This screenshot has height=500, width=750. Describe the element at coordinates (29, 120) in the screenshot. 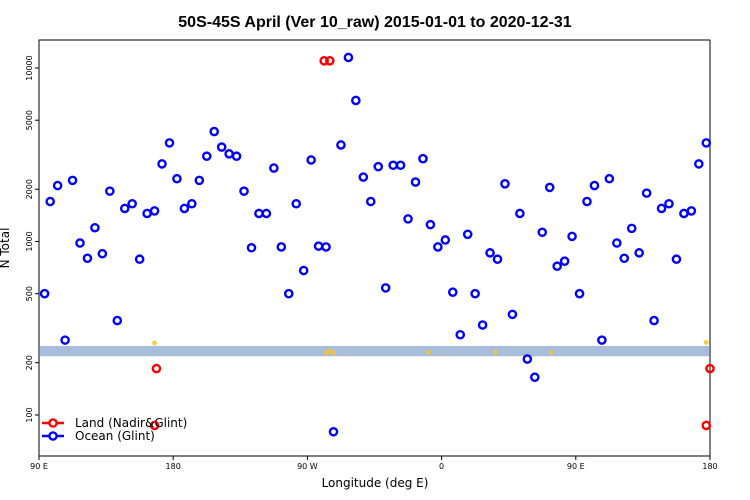

I see `y-tick-label: 5000` at that location.